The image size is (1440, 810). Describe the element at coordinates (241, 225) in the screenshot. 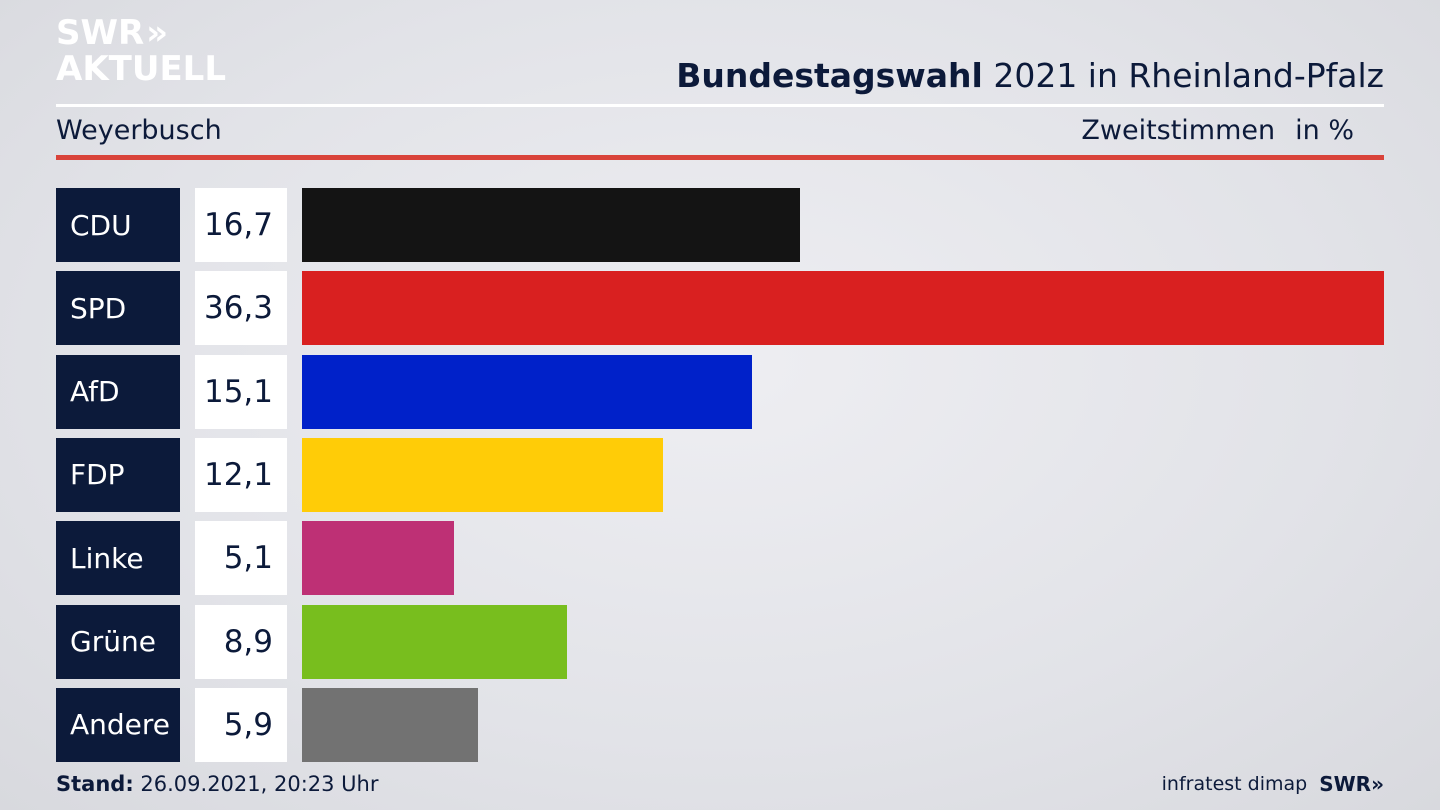

I see `value-label-cdu: 16,7` at that location.